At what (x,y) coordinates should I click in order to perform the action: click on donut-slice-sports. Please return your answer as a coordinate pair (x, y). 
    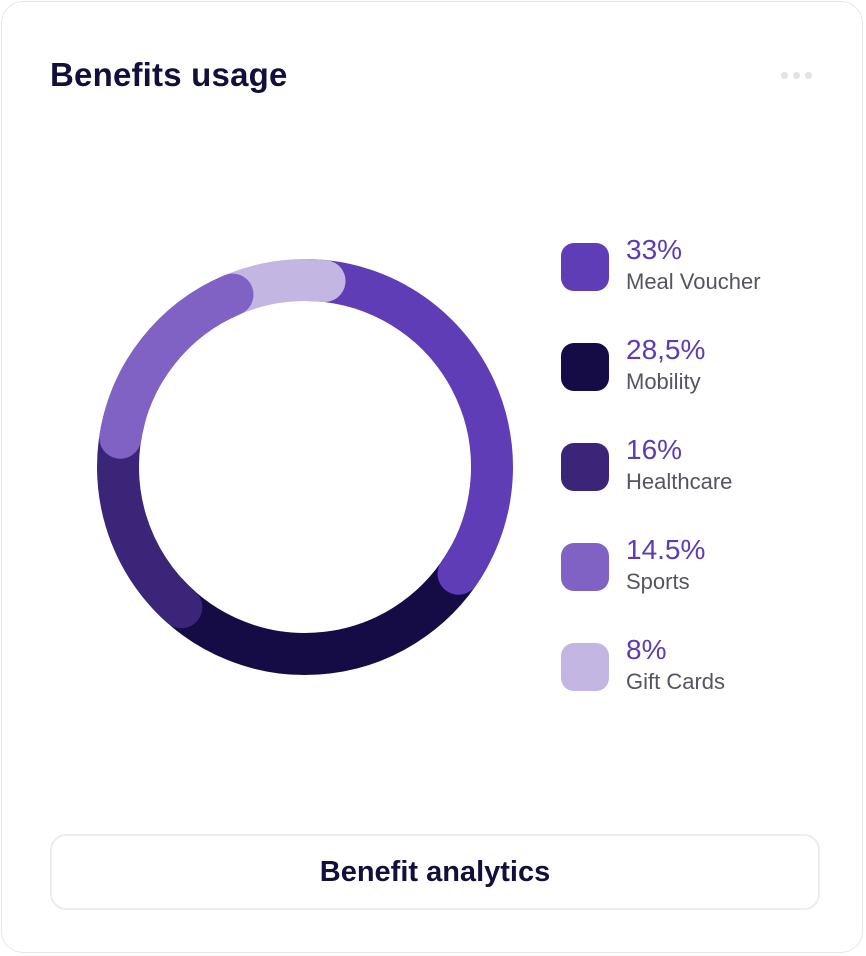
    Looking at the image, I should click on (176, 366).